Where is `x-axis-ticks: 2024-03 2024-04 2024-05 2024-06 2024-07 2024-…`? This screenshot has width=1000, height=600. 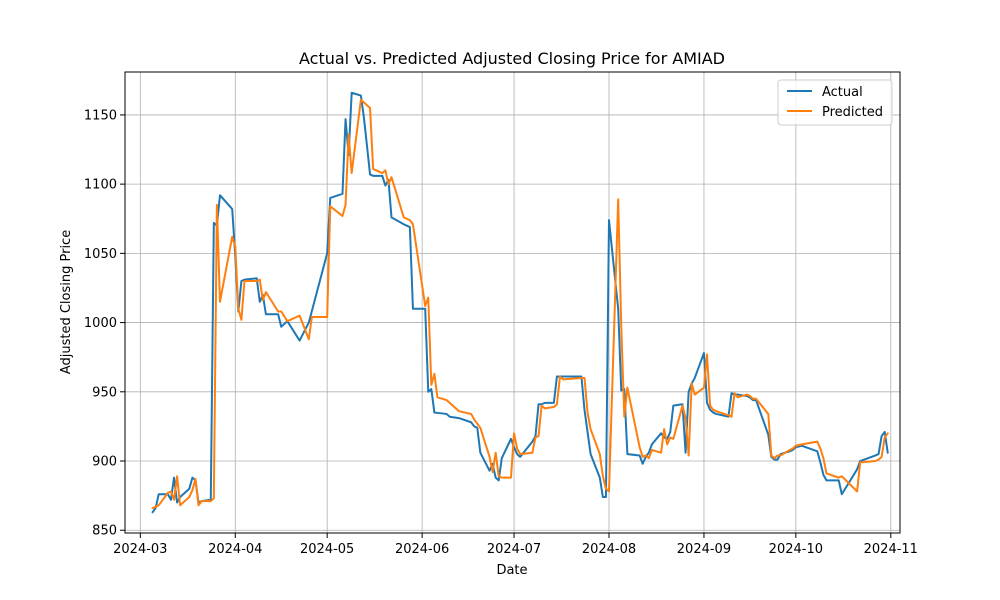 x-axis-ticks: 2024-03 2024-04 2024-05 2024-06 2024-07 2024-… is located at coordinates (515, 545).